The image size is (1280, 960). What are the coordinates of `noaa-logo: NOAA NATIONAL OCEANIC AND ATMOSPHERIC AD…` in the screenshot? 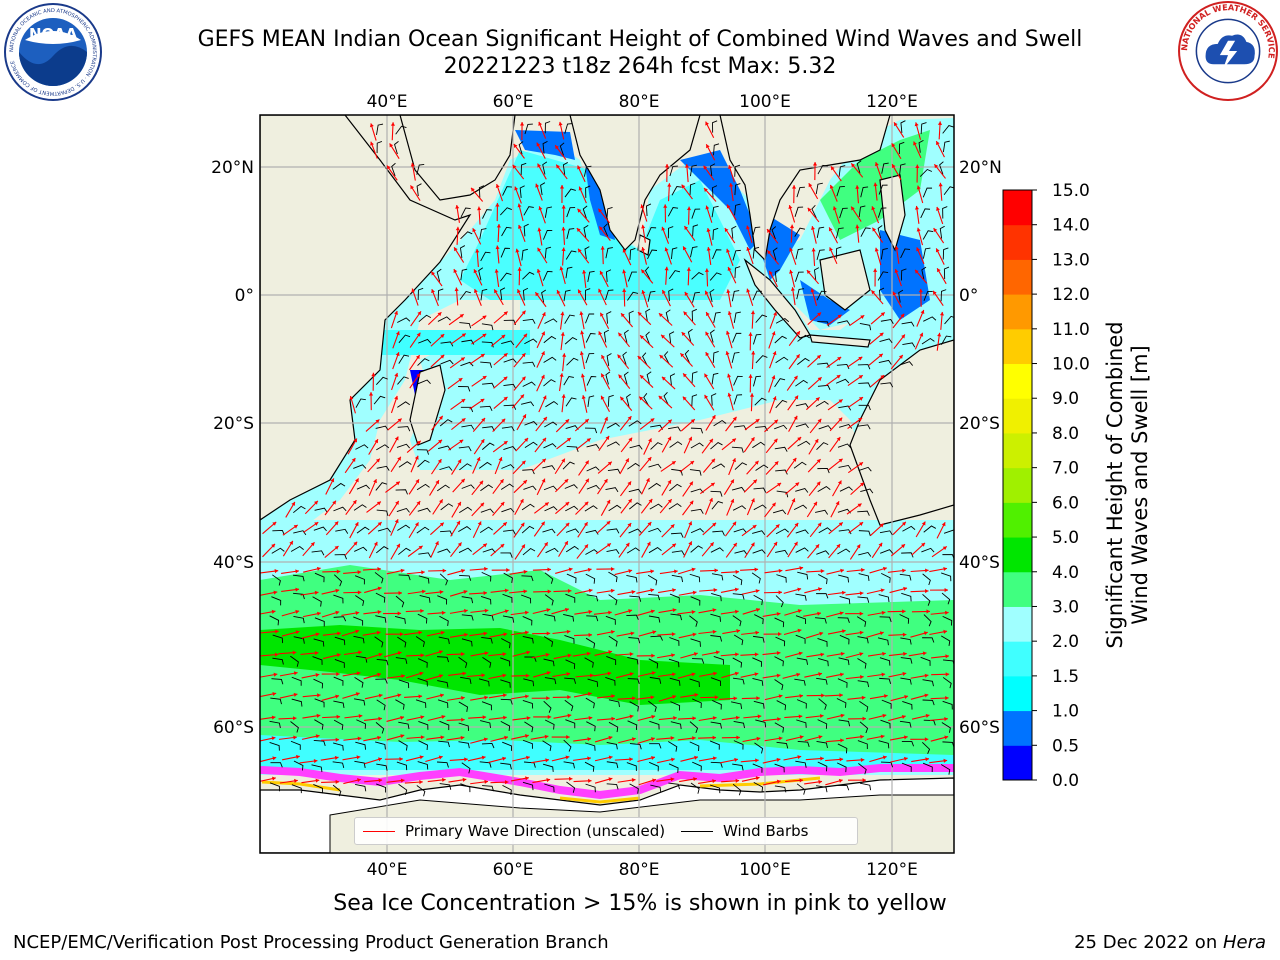 It's located at (53, 52).